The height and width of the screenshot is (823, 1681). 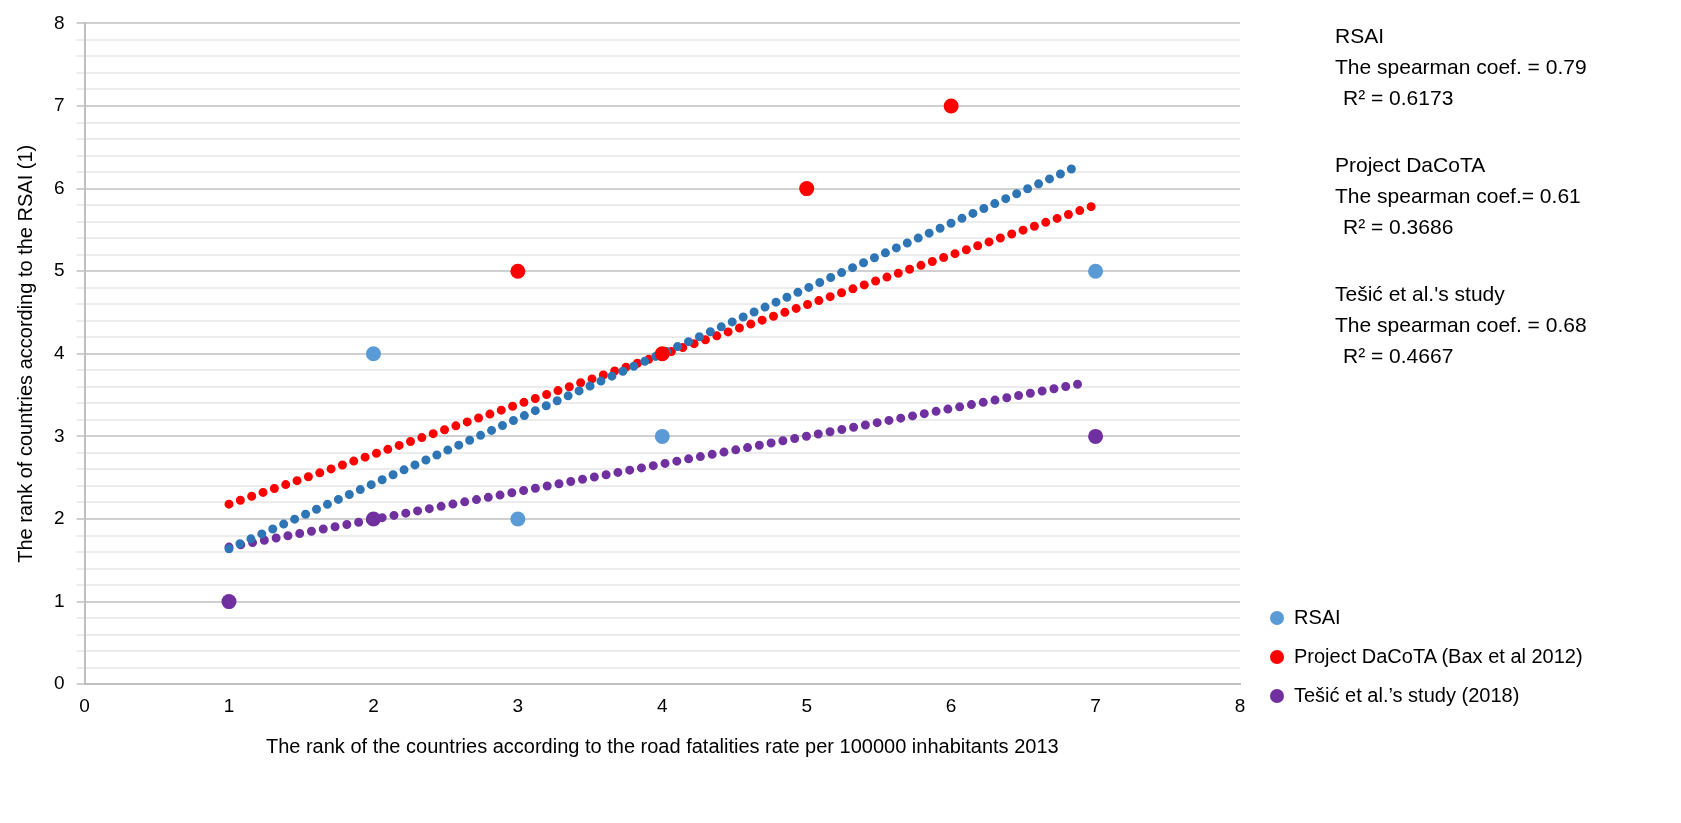 What do you see at coordinates (1420, 294) in the screenshot?
I see `text: Tešić et al.'s study` at bounding box center [1420, 294].